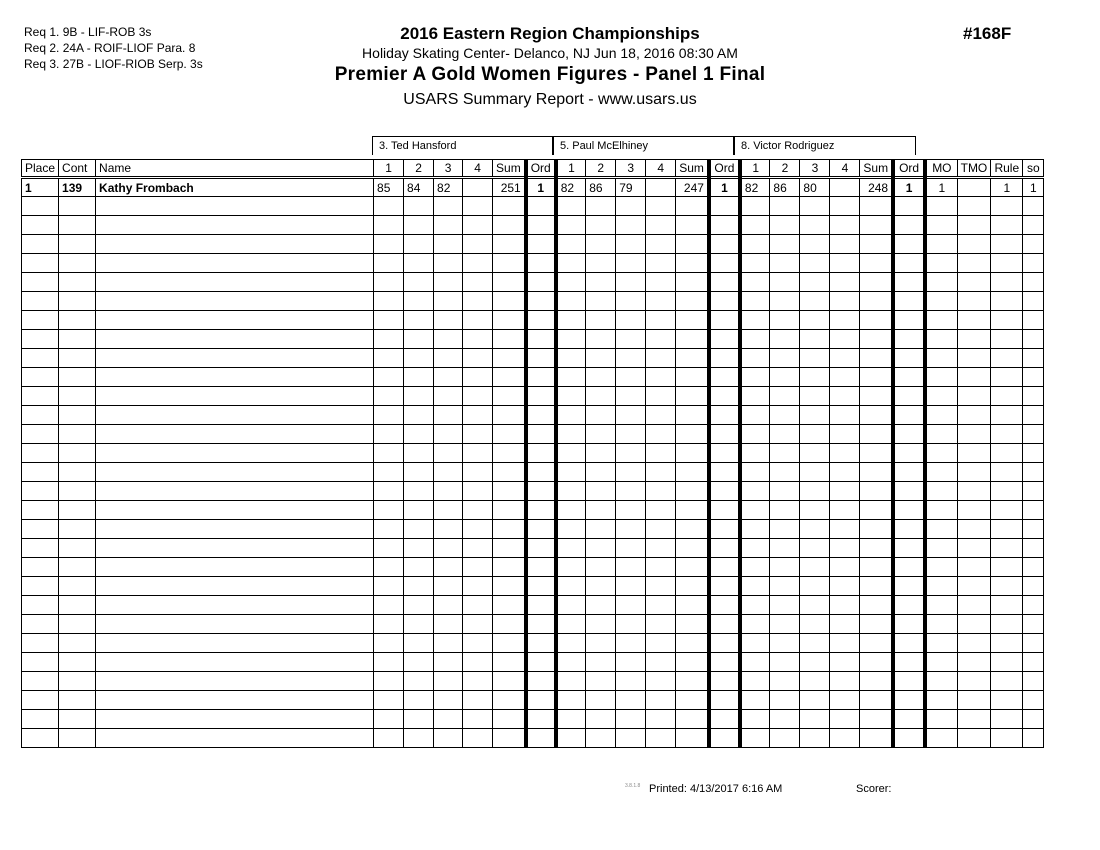  I want to click on cell-j1-s2, so click(419, 320).